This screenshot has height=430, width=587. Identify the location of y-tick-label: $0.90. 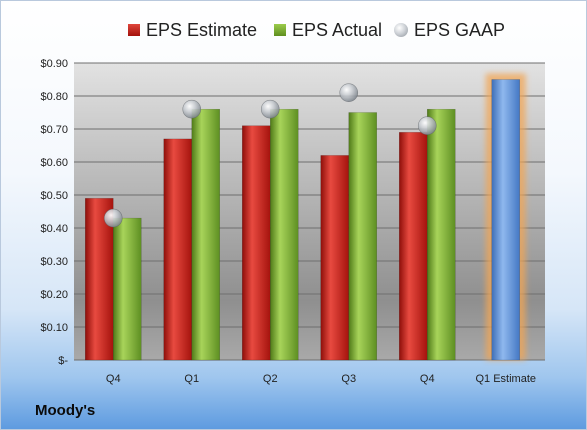
(54, 64).